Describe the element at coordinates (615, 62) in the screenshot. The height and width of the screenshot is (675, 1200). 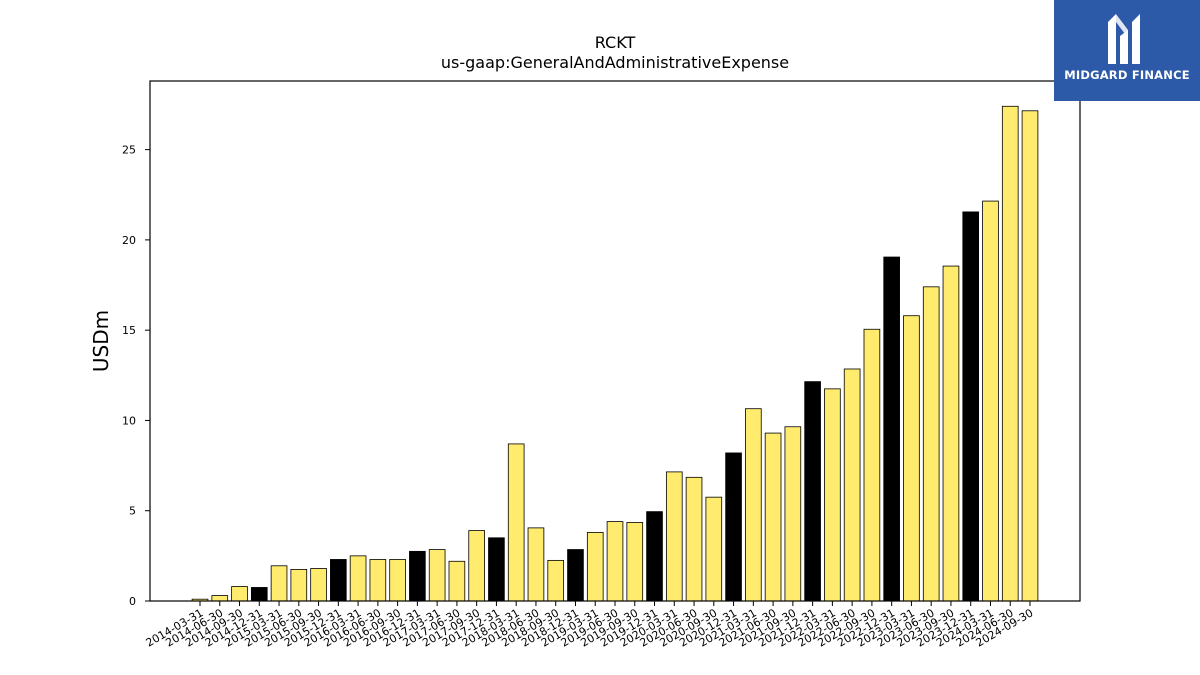
I see `chart-subtitle: us-gaap:GeneralAndAdministrativeExpense` at that location.